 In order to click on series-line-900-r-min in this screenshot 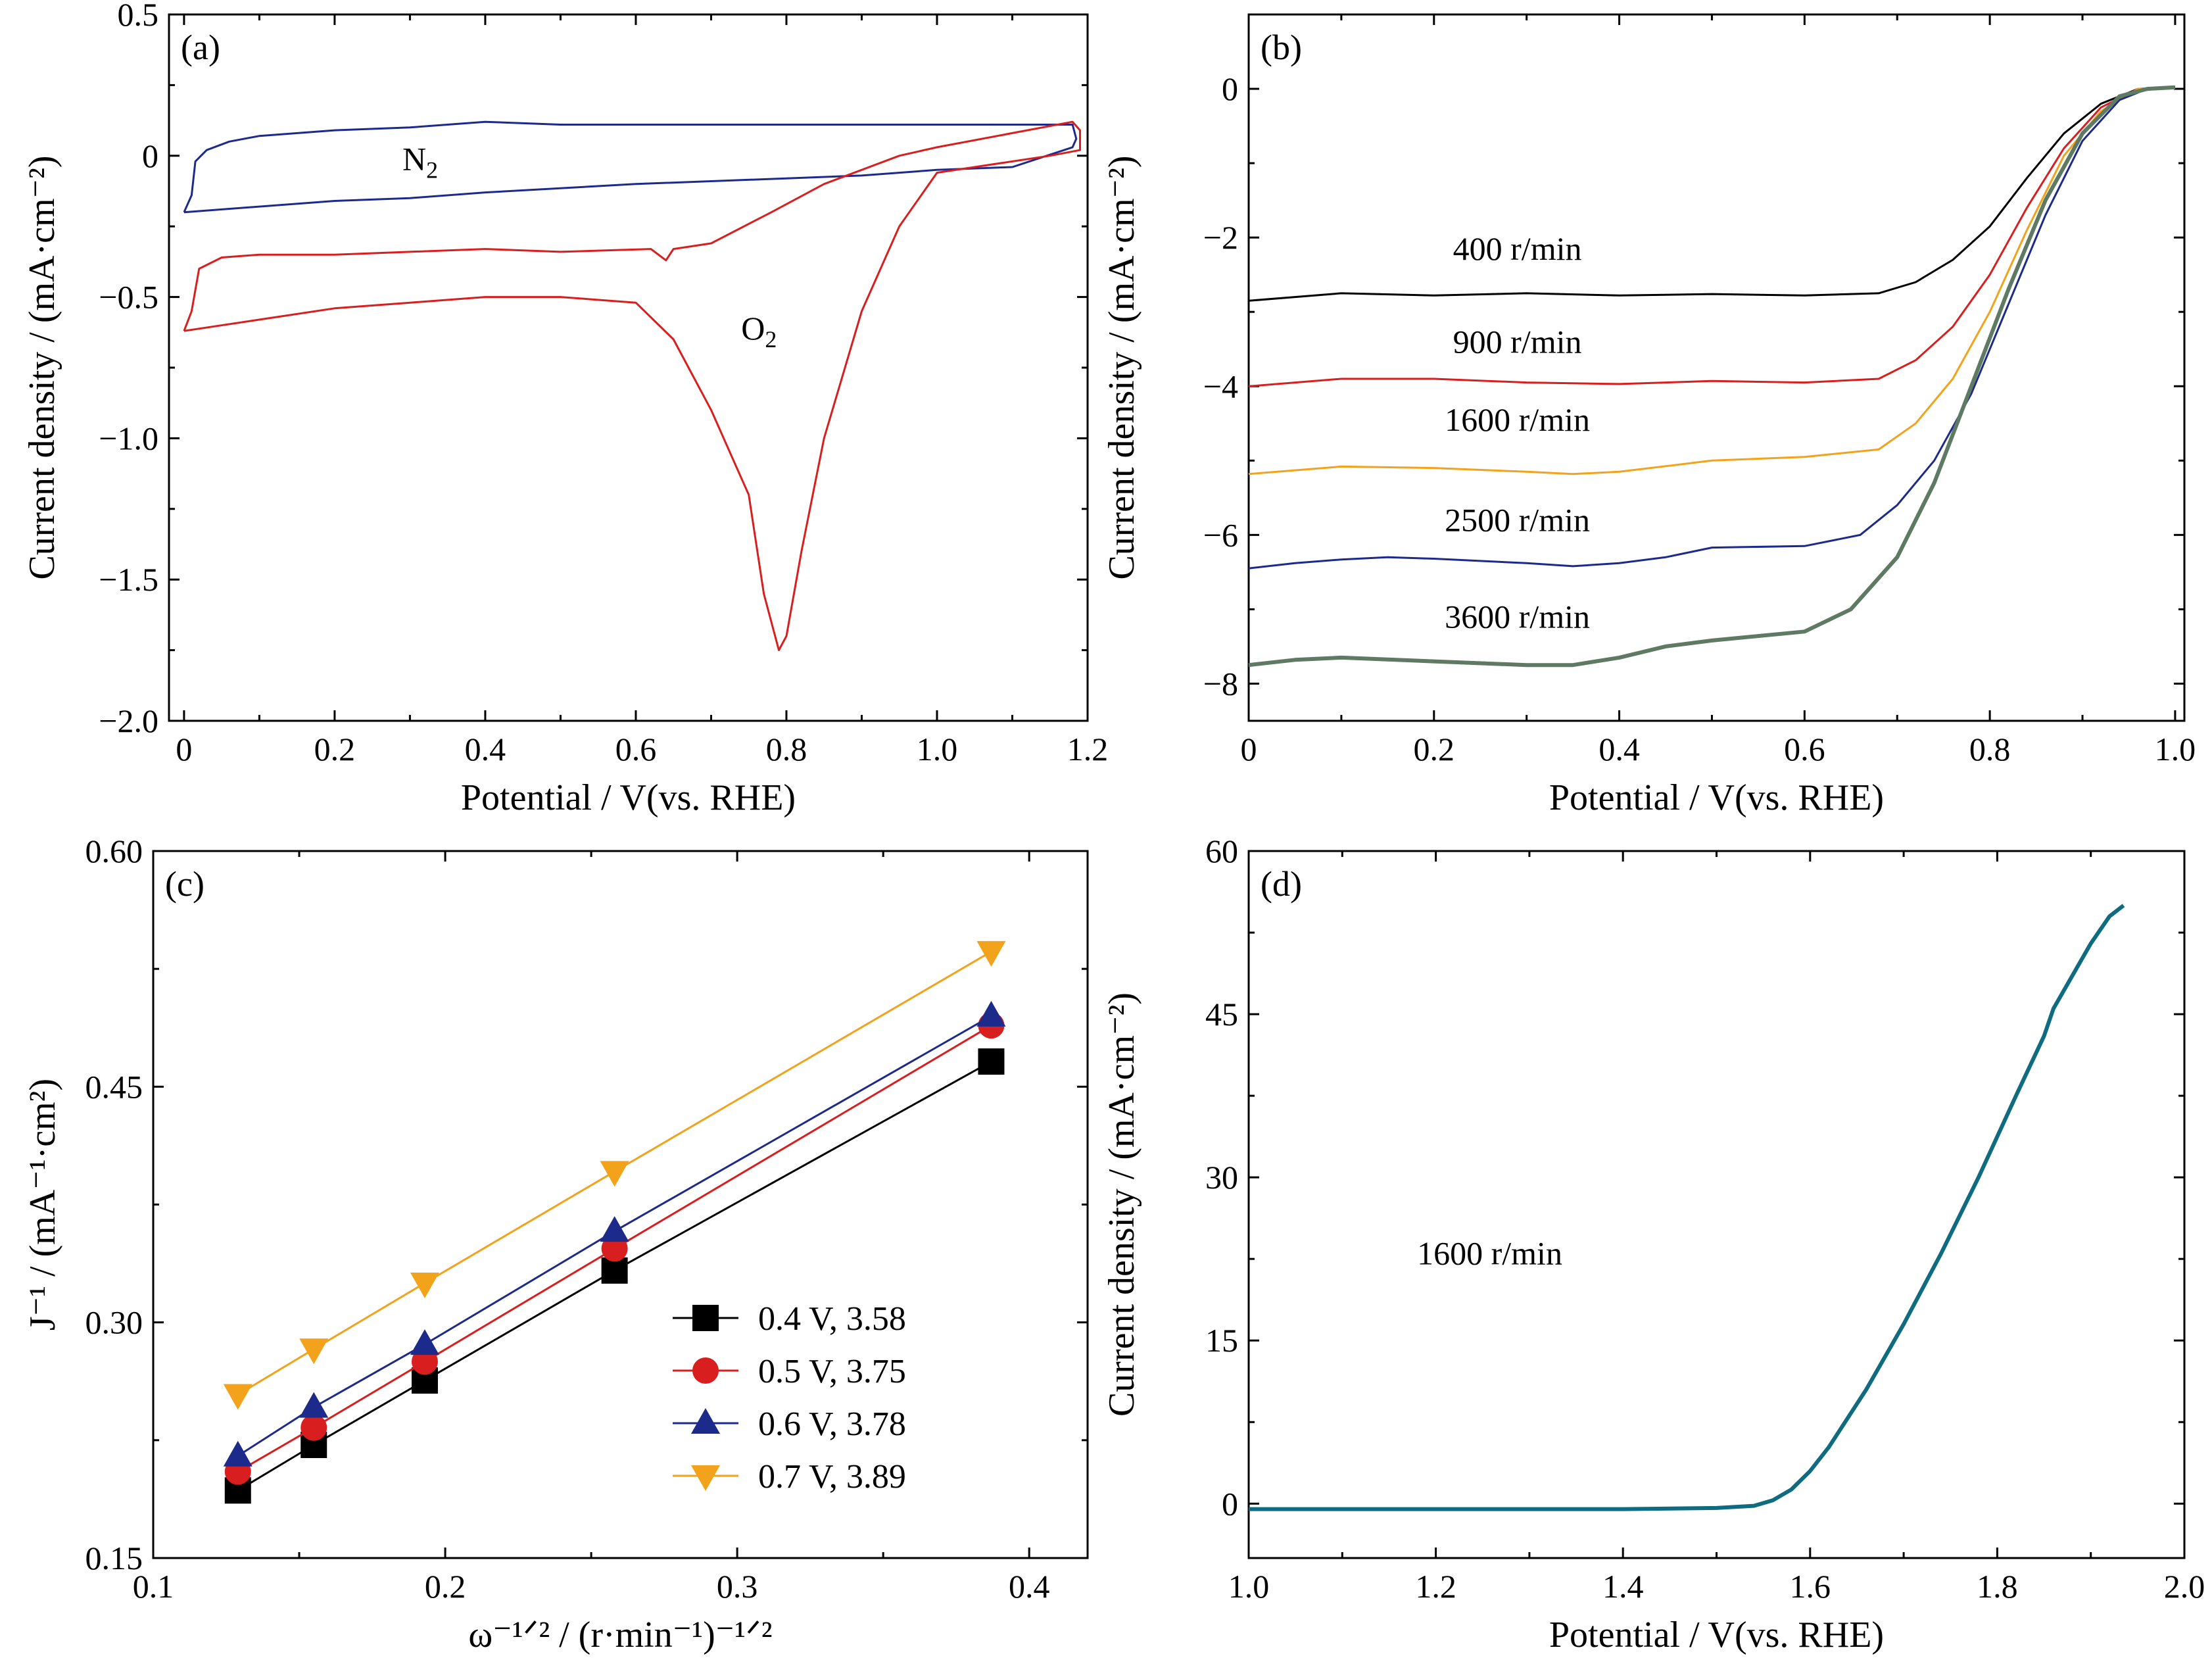, I will do `click(1711, 237)`.